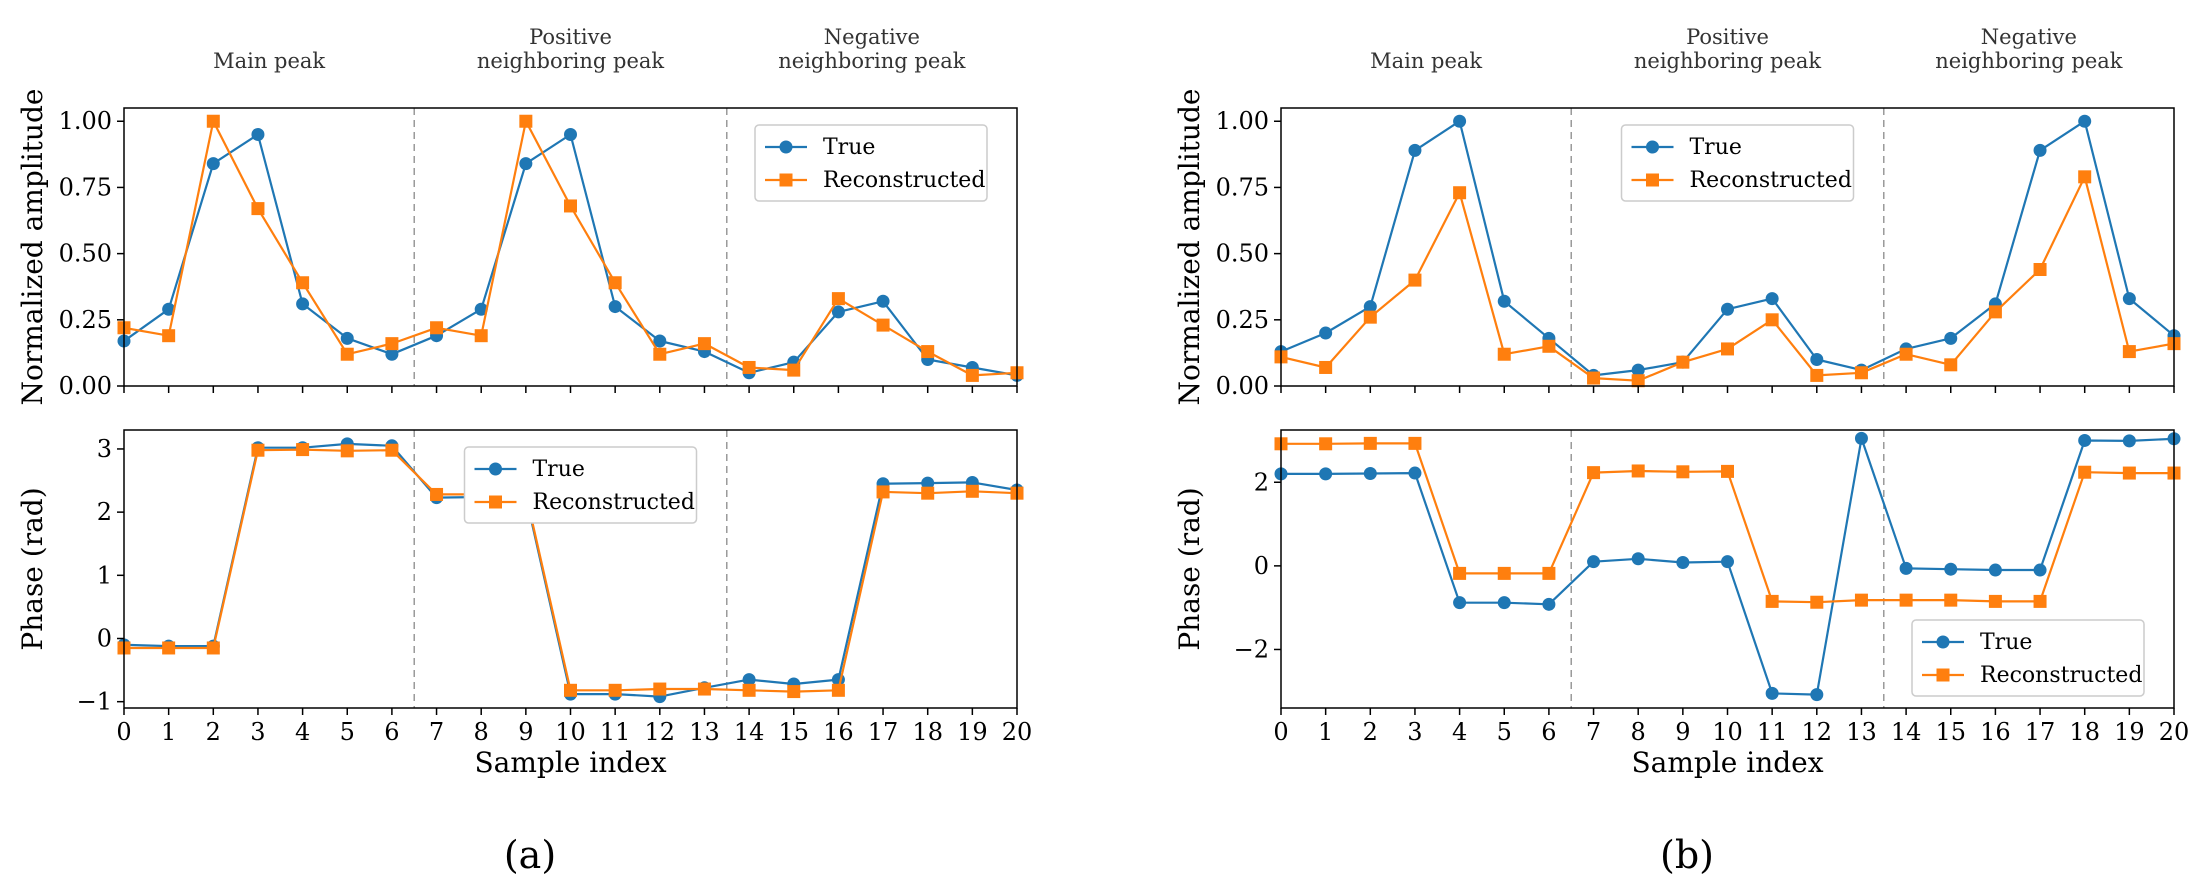 This screenshot has width=2209, height=887. Describe the element at coordinates (615, 732) in the screenshot. I see `x-tick-label: 11` at that location.